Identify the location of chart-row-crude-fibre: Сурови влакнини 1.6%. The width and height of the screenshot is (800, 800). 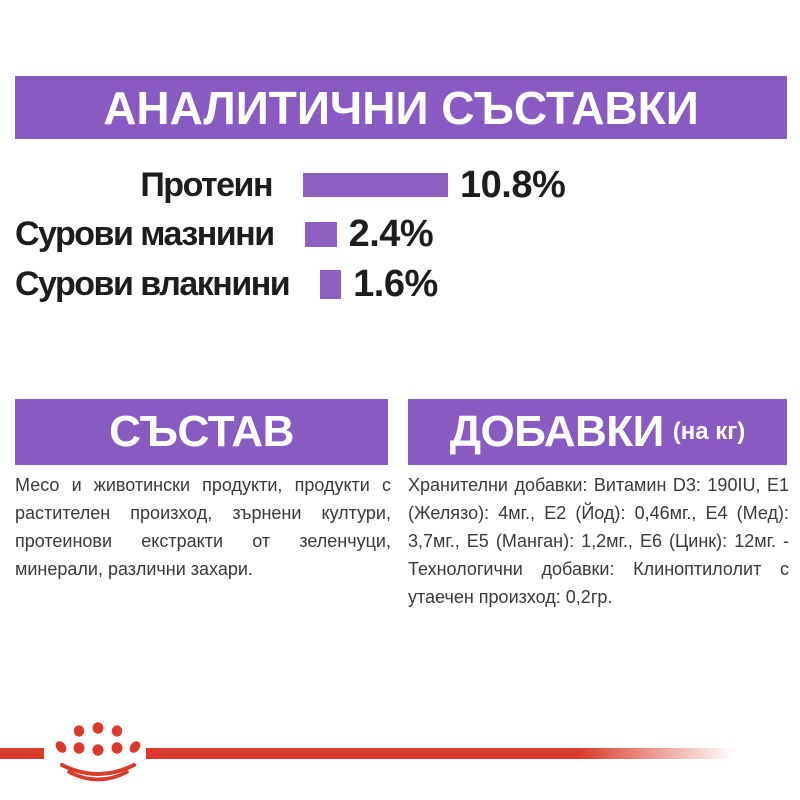
(400, 284).